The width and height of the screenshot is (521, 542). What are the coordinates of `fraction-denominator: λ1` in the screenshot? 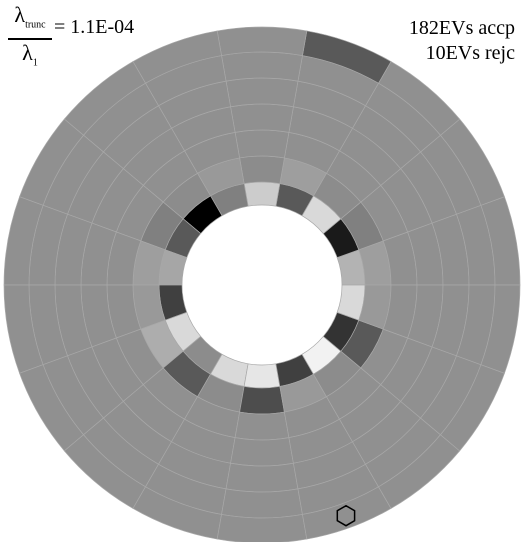 It's located at (30, 54).